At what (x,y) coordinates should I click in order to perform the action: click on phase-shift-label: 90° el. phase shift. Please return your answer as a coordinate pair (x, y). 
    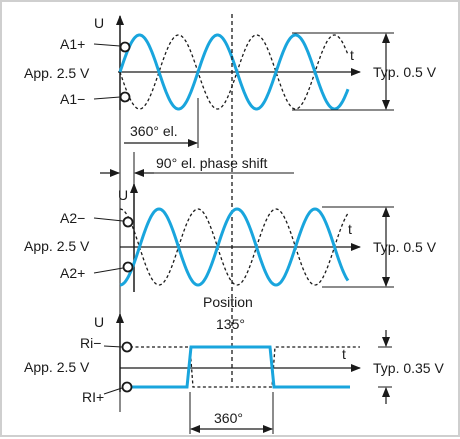
    Looking at the image, I should click on (212, 163).